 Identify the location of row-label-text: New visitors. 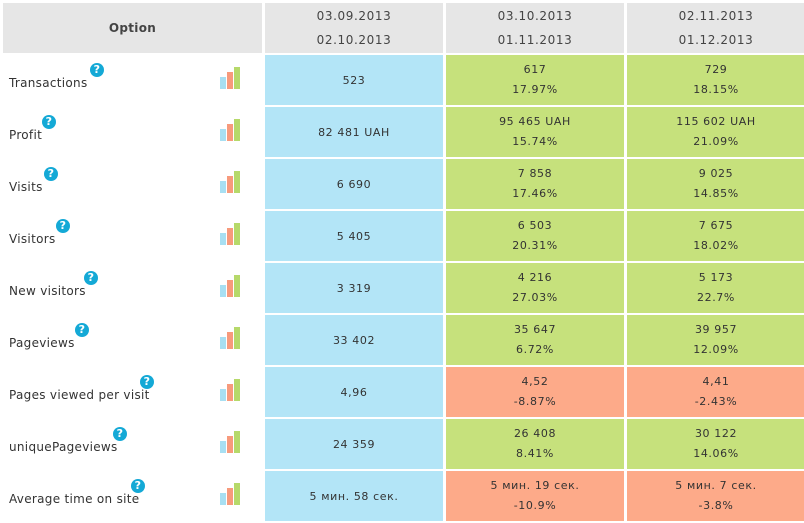
(47, 291).